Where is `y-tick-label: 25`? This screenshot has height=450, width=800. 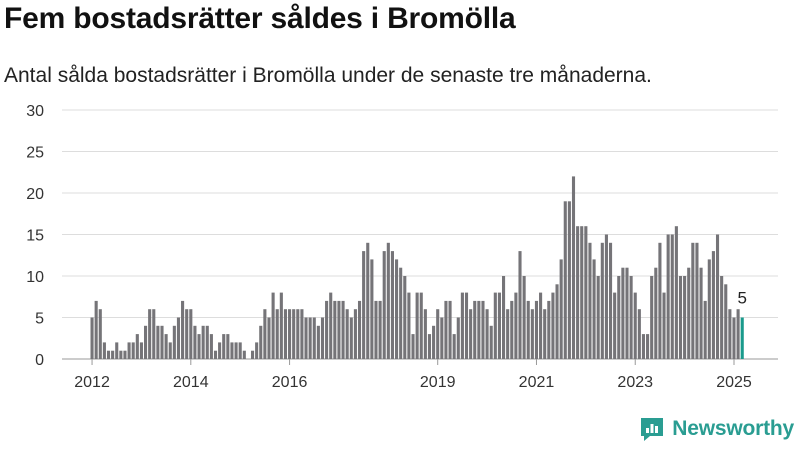 y-tick-label: 25 is located at coordinates (35, 153).